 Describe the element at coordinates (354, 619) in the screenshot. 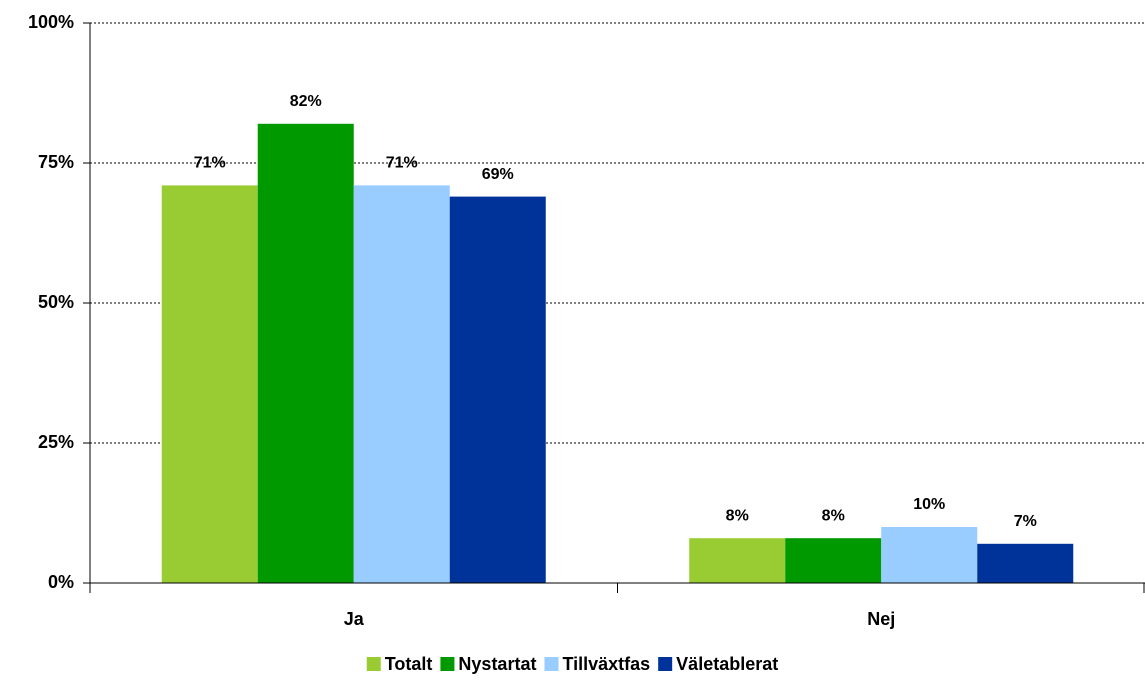

I see `x-tick-label: Ja` at that location.